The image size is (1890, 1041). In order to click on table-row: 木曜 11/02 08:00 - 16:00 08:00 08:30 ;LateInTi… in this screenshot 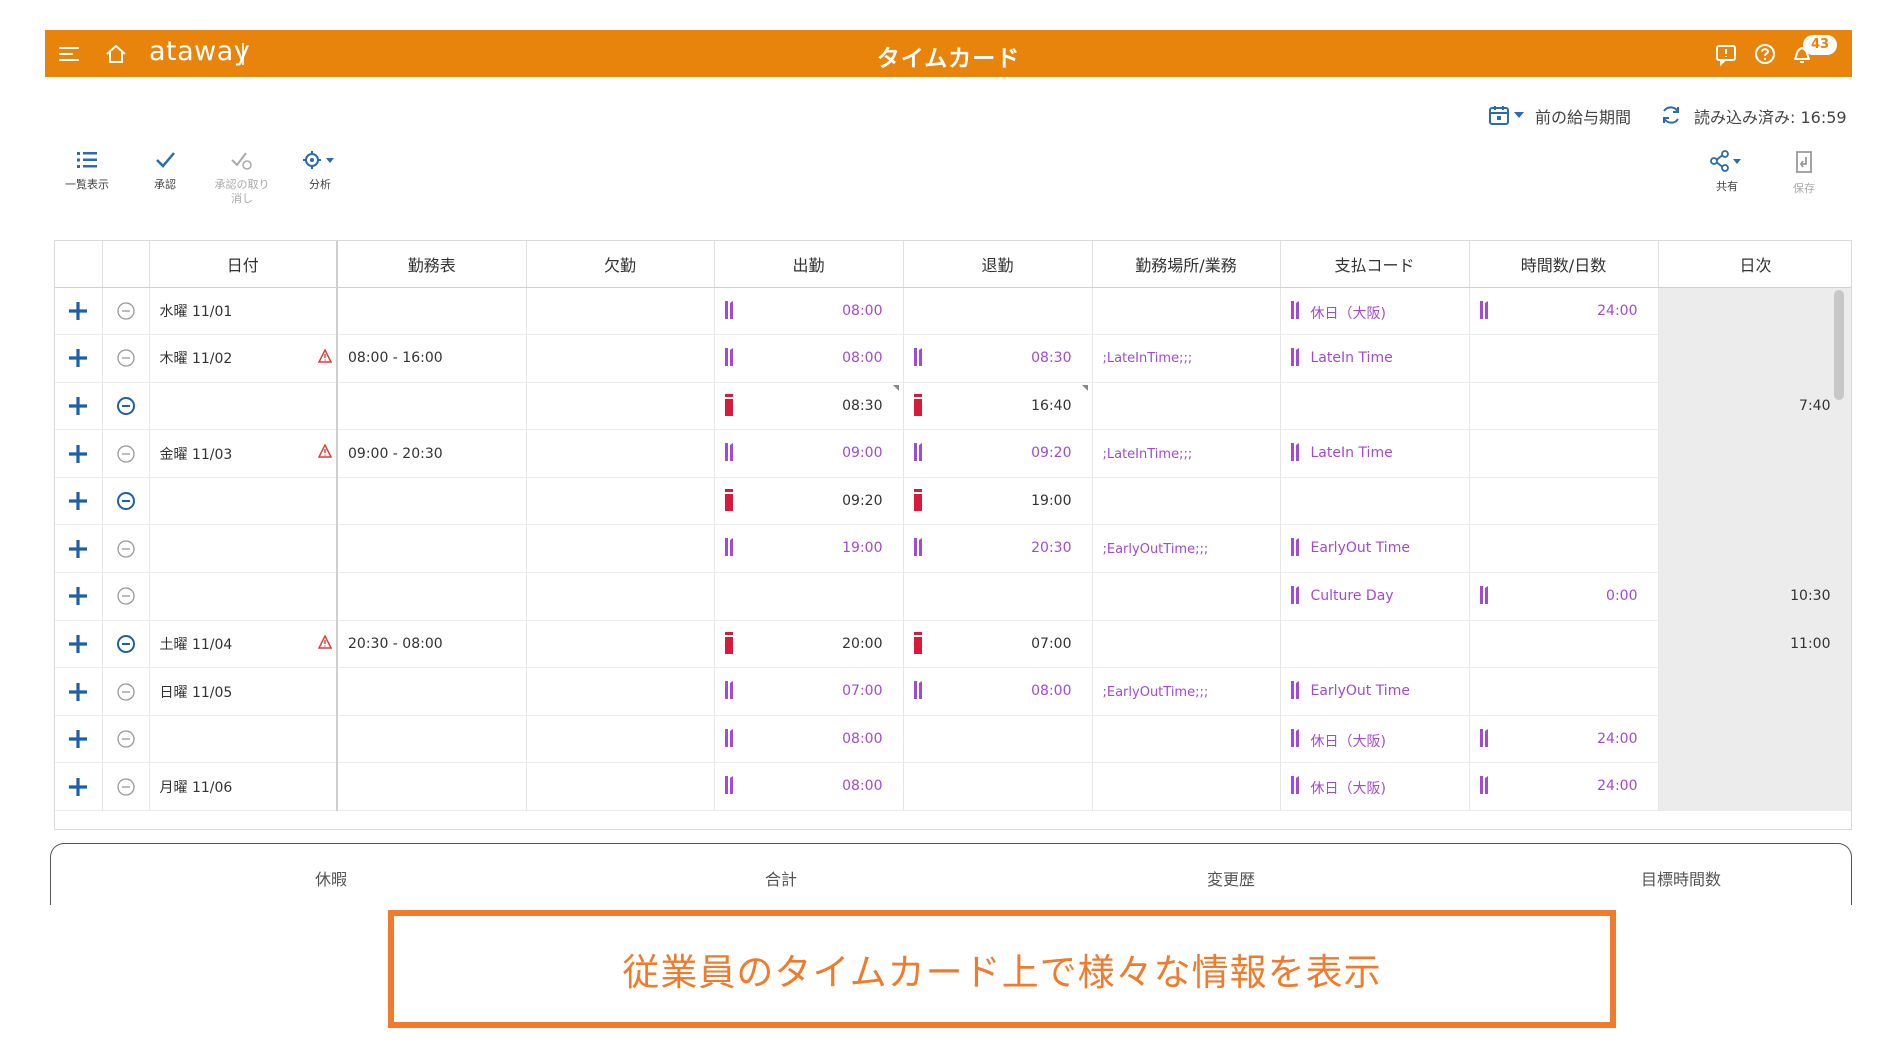, I will do `click(953, 358)`.